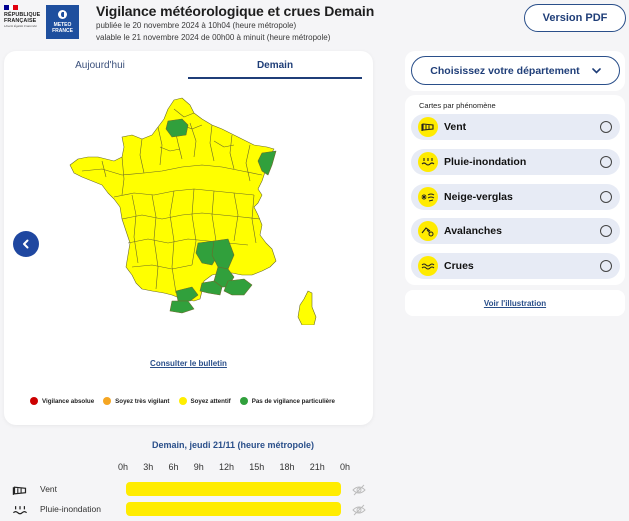 The height and width of the screenshot is (521, 629). Describe the element at coordinates (317, 467) in the screenshot. I see `hour-tick: 21h` at that location.